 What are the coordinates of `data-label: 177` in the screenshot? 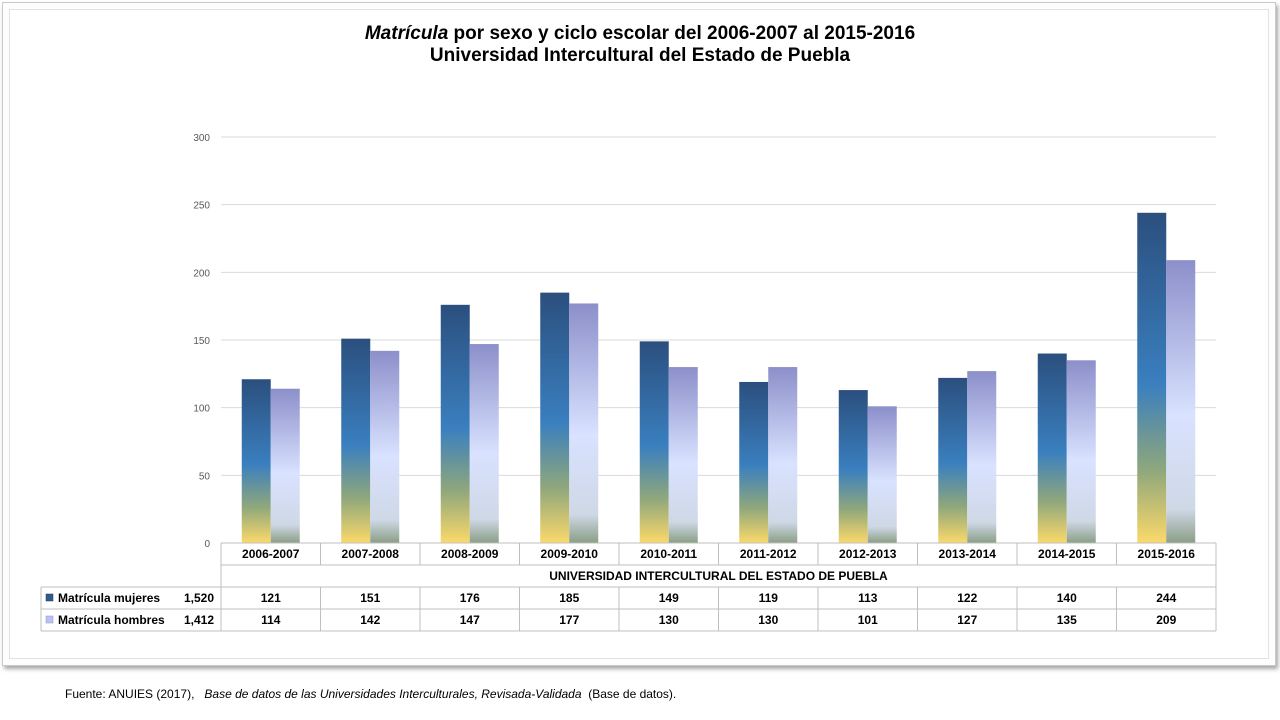 It's located at (569, 620).